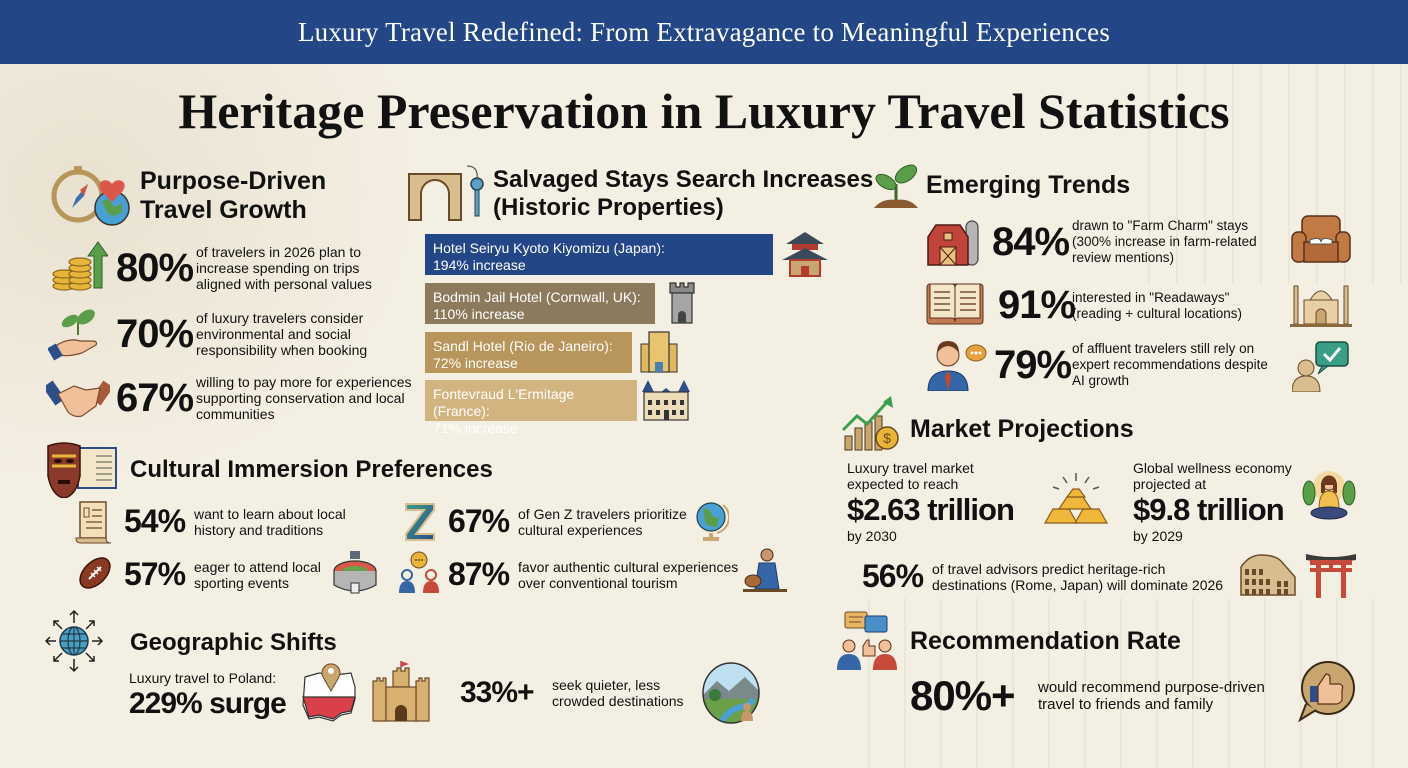 The height and width of the screenshot is (768, 1408). I want to click on market-value: $9.8 trillion, so click(1209, 509).